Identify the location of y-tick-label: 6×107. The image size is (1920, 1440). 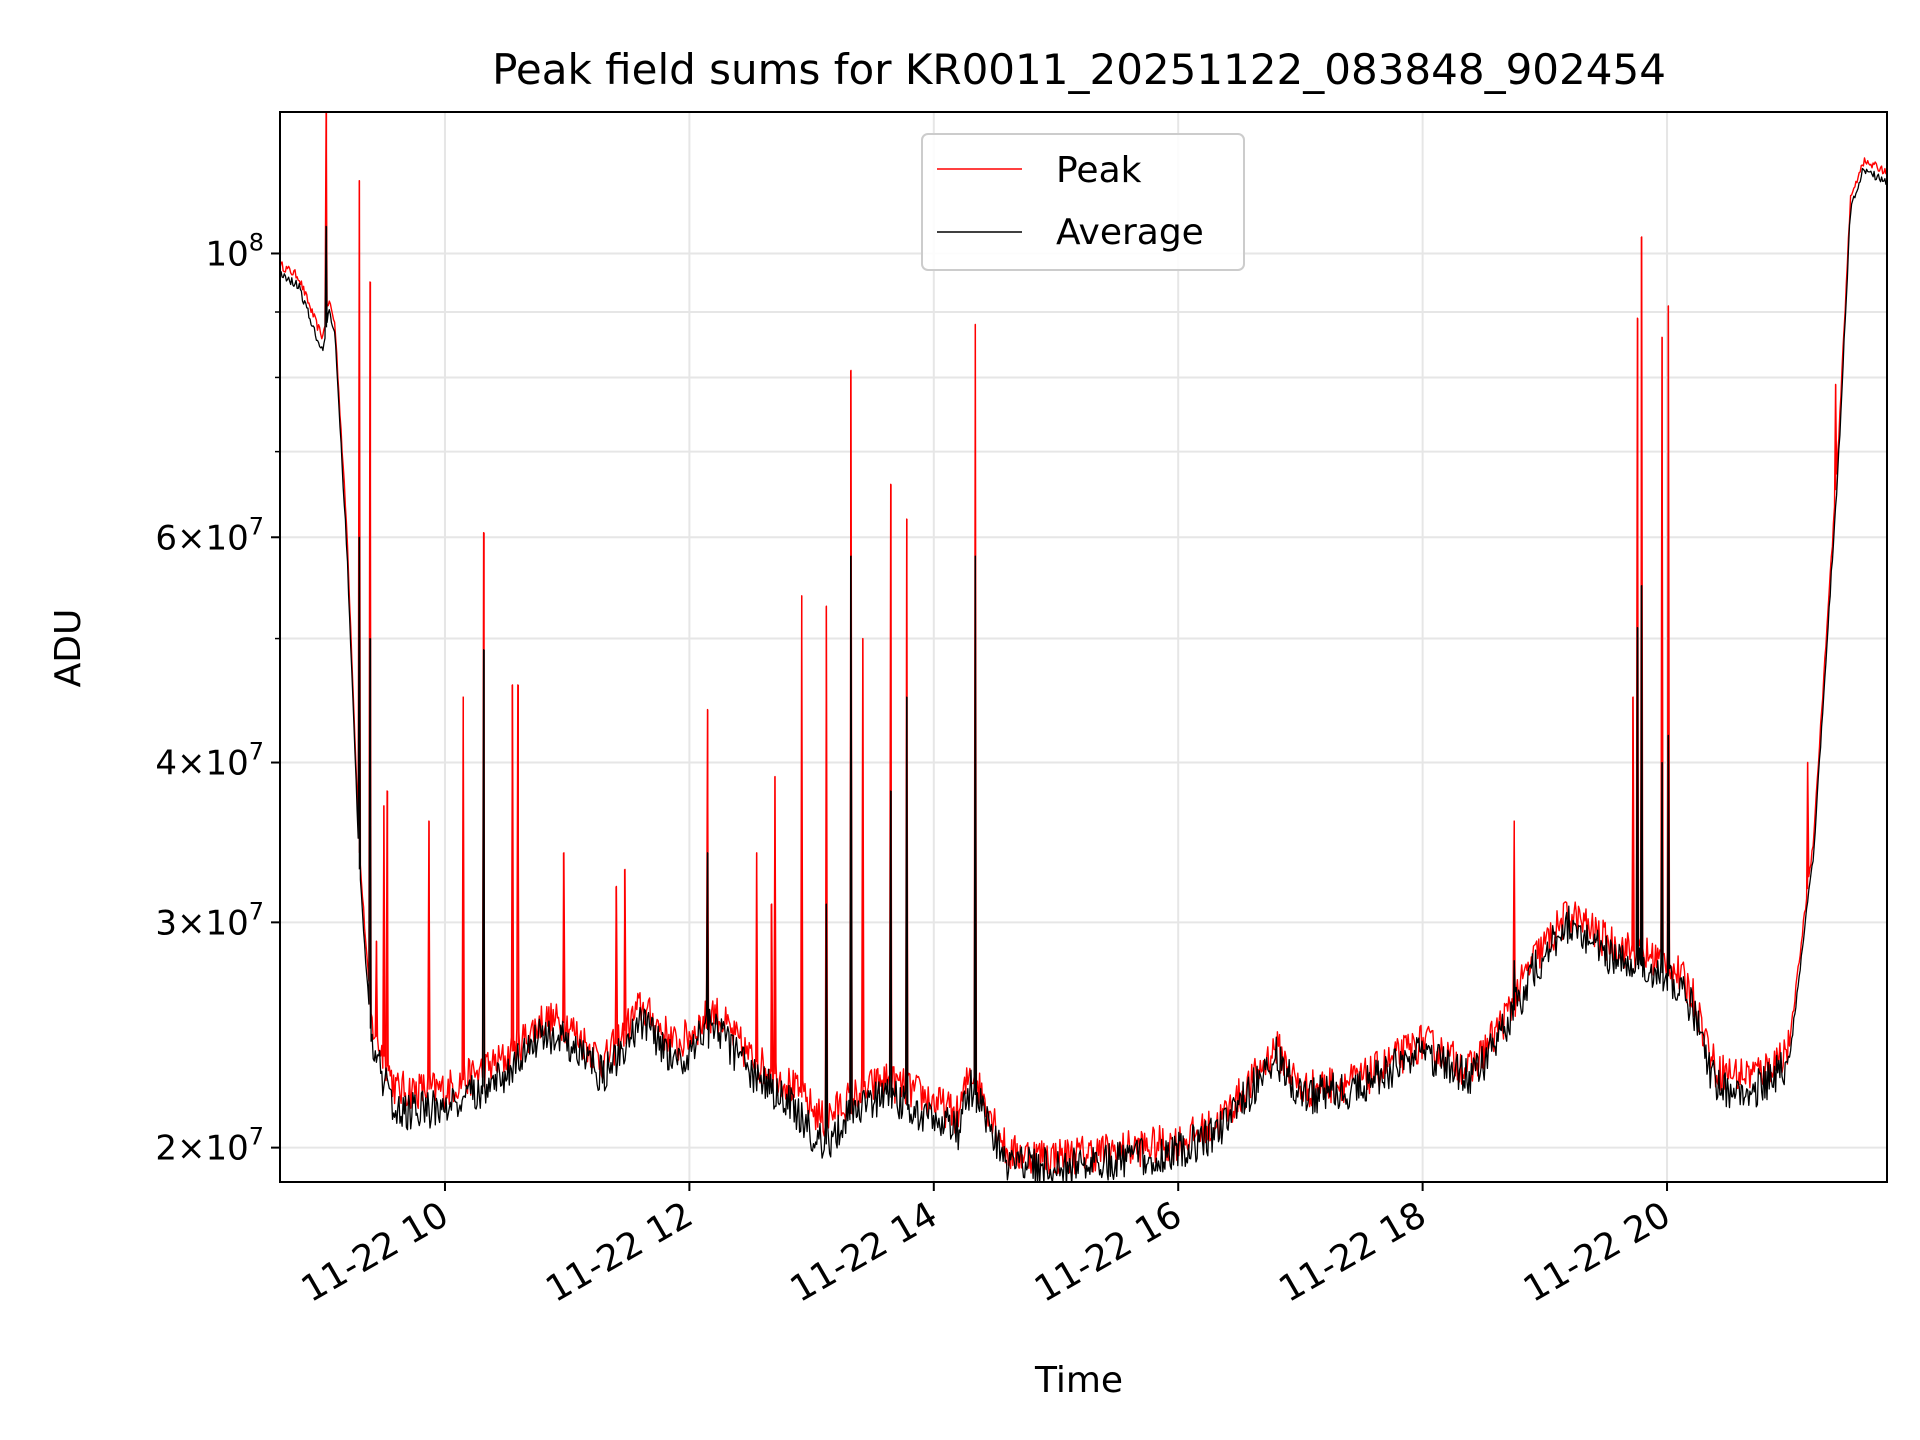
(209, 535).